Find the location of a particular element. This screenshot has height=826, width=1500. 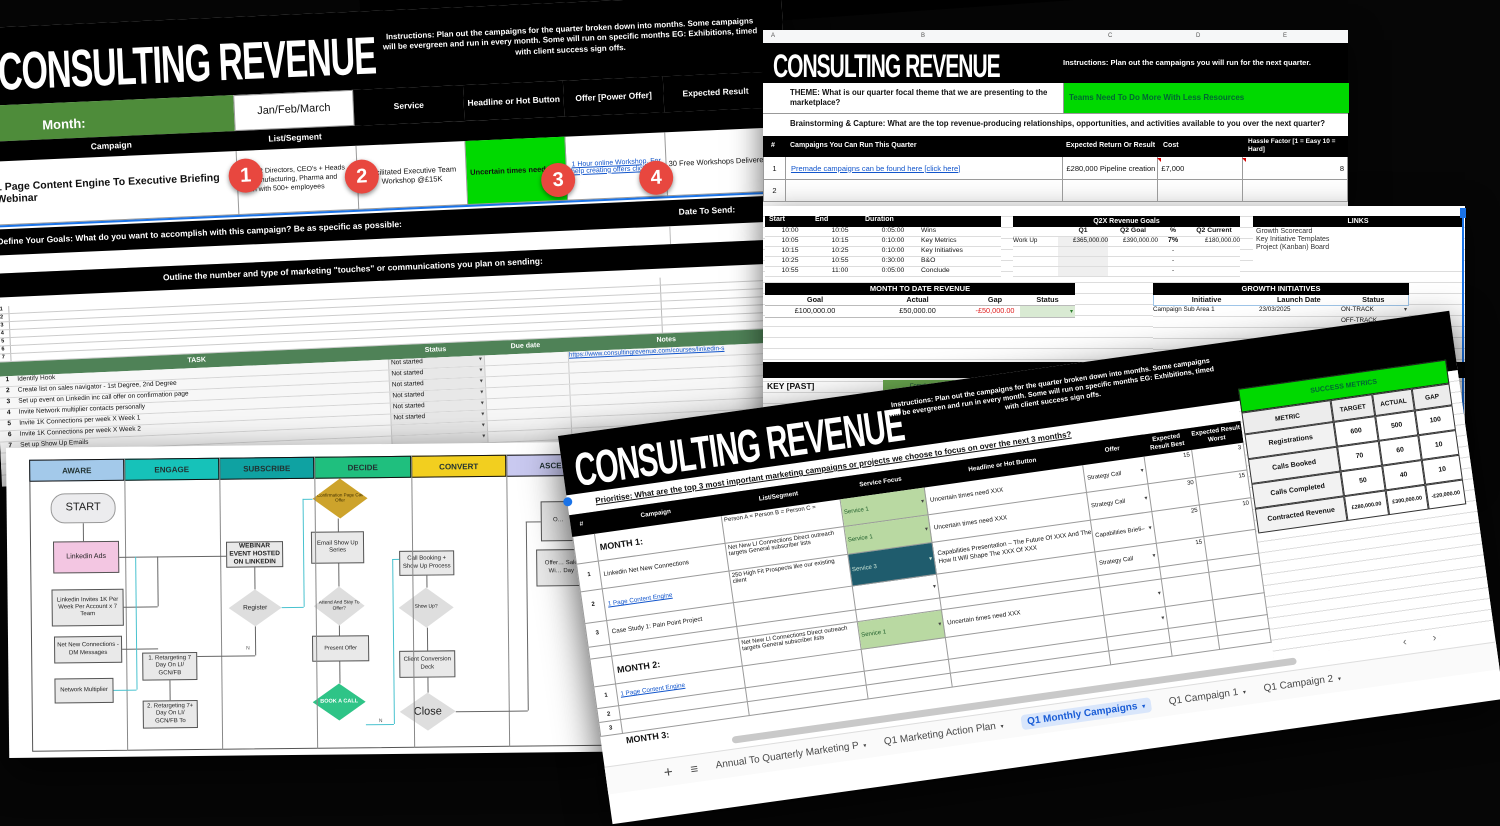

node-linkedin-ads: Linkedin Ads is located at coordinates (86, 557).